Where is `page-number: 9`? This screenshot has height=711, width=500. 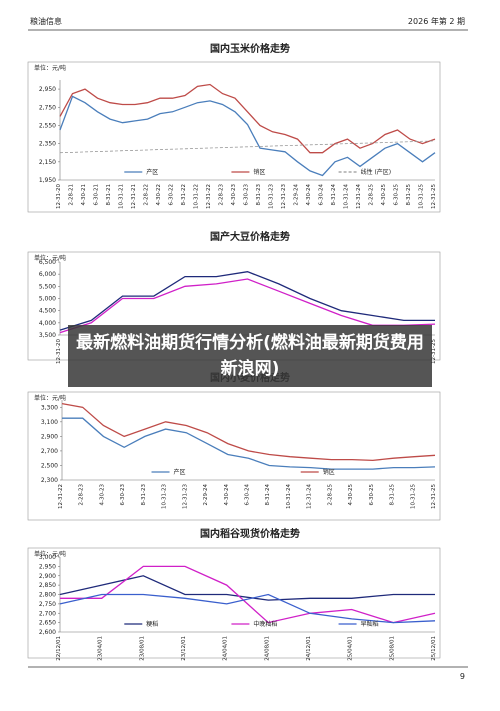 page-number: 9 is located at coordinates (462, 676).